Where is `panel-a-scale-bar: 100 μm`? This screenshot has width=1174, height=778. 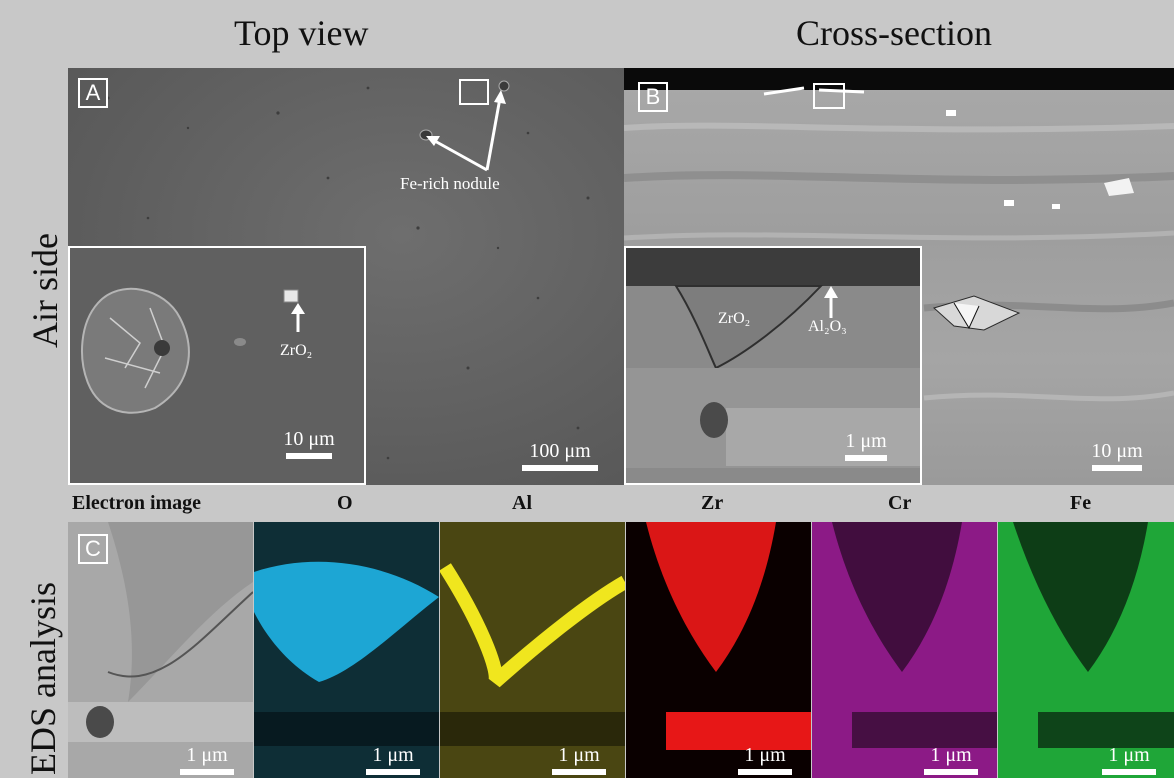
panel-a-scale-bar: 100 μm is located at coordinates (560, 455).